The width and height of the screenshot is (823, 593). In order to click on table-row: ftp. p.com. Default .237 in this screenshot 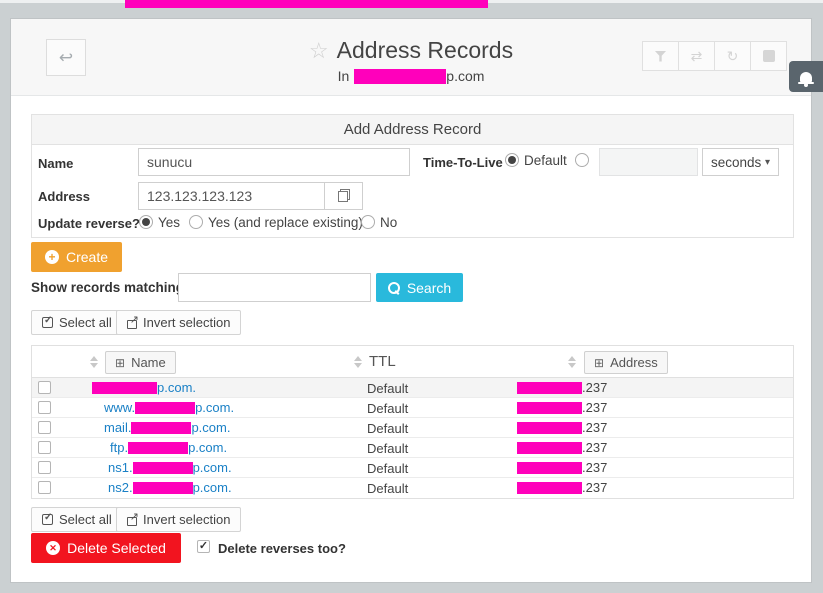, I will do `click(412, 448)`.